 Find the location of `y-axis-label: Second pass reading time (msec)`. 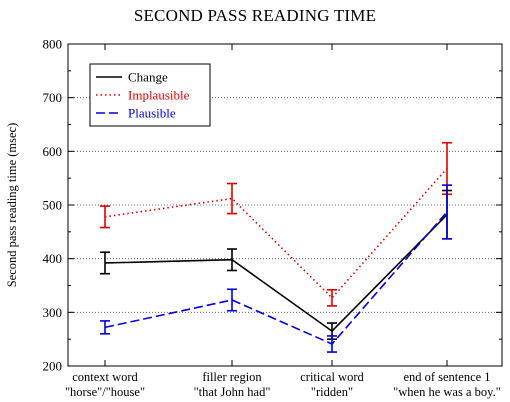

y-axis-label: Second pass reading time (msec) is located at coordinates (12, 205).